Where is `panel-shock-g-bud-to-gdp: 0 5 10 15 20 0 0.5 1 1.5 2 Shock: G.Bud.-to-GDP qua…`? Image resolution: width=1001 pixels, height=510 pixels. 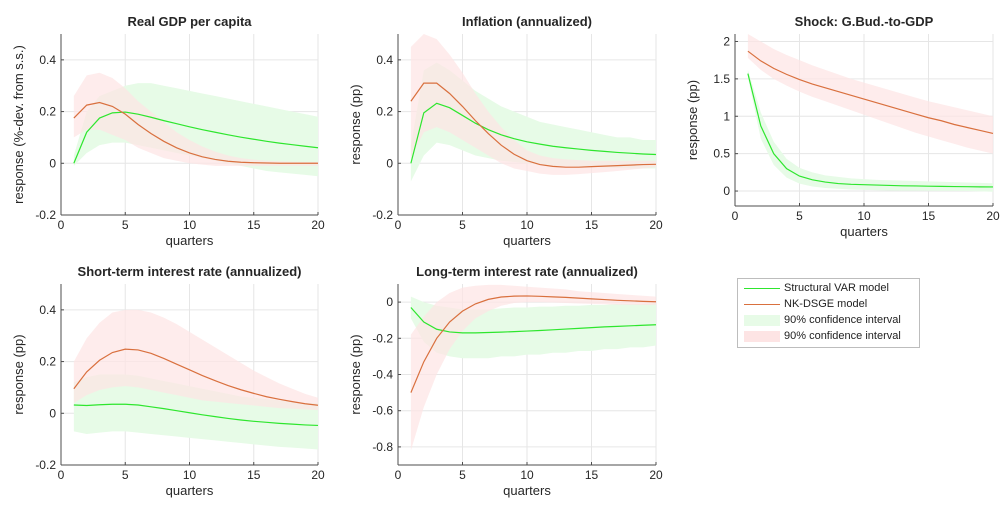 panel-shock-g-bud-to-gdp: 0 5 10 15 20 0 0.5 1 1.5 2 Shock: G.Bud.-to-GDP qua… is located at coordinates (842, 126).